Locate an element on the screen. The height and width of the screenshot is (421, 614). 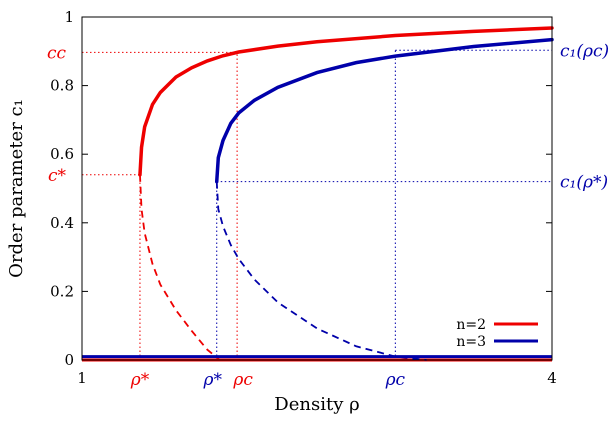
y-tick-label: 0.4 is located at coordinates (62, 223).